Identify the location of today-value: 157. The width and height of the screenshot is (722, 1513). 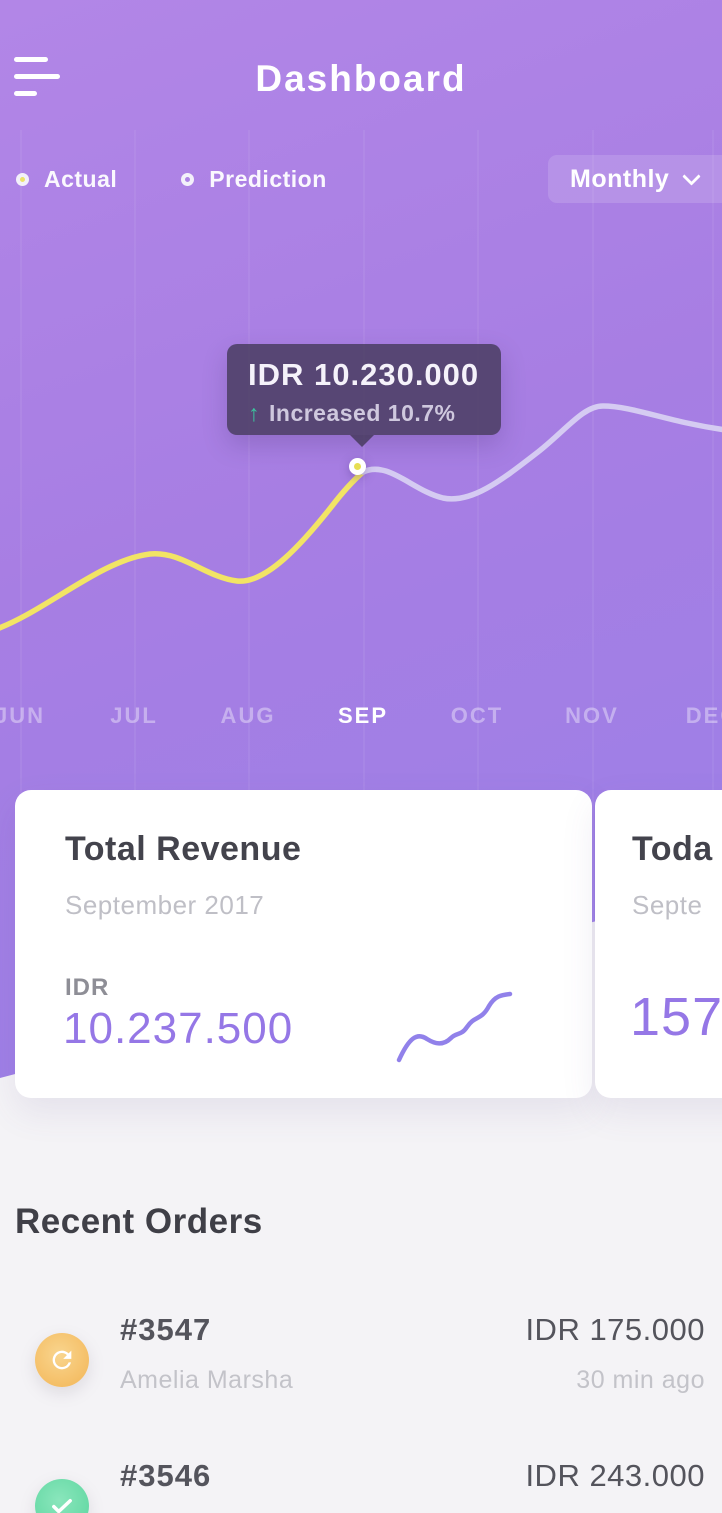
(676, 1017).